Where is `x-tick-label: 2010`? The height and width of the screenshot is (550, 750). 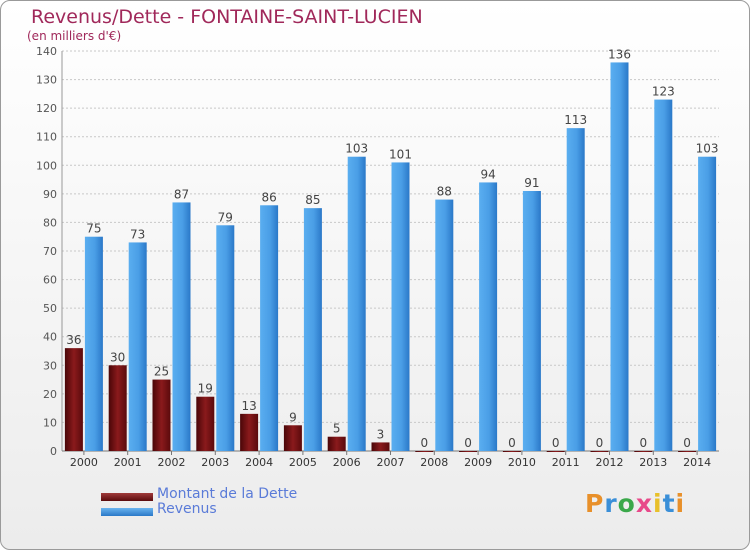
x-tick-label: 2010 is located at coordinates (522, 462).